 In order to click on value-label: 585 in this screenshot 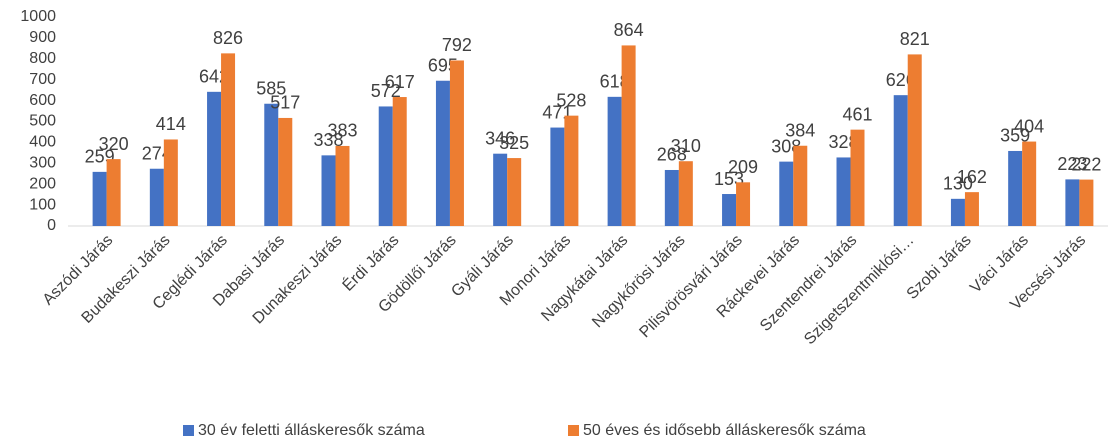, I will do `click(271, 88)`.